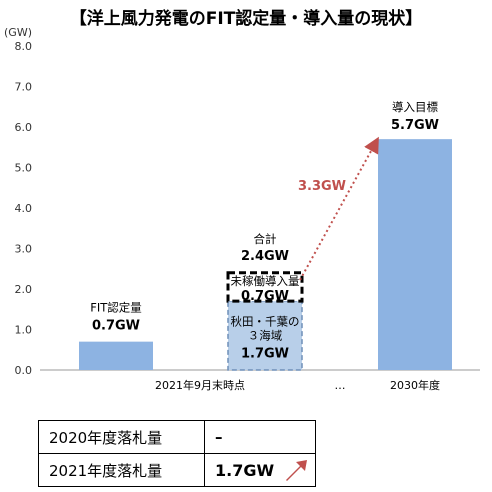 The image size is (492, 492). Describe the element at coordinates (24, 46) in the screenshot. I see `y-tick-label: 8.0` at that location.